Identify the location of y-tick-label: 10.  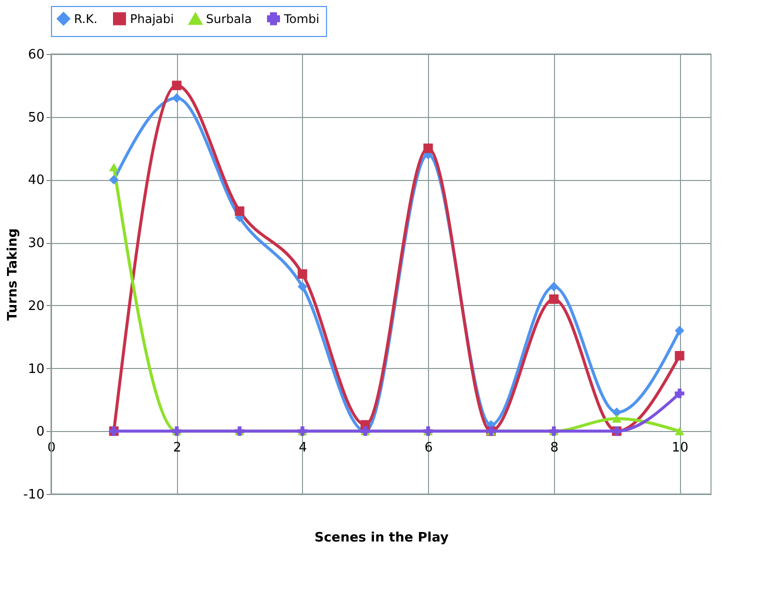
(36, 369).